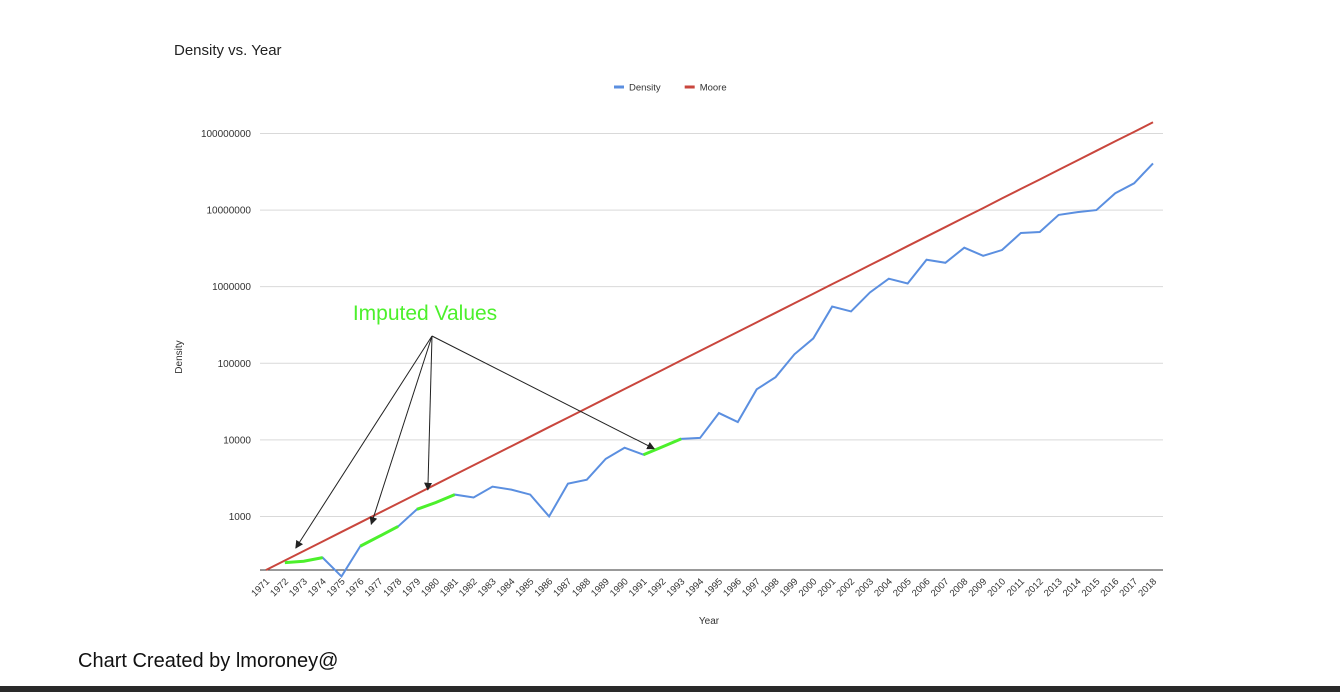 The height and width of the screenshot is (697, 1340). What do you see at coordinates (425, 313) in the screenshot?
I see `annotation-text: Imputed Values` at bounding box center [425, 313].